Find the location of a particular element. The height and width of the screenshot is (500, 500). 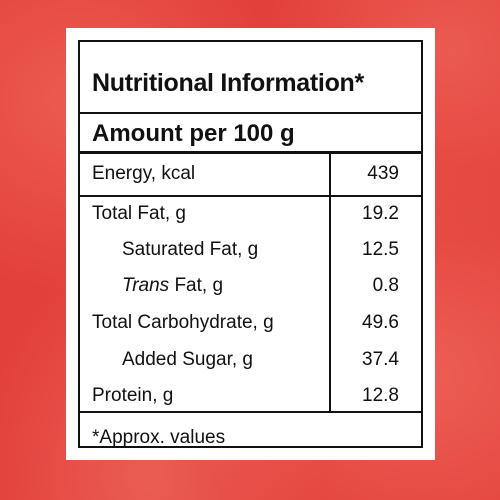

title-row: Nutritional Information* is located at coordinates (250, 78).